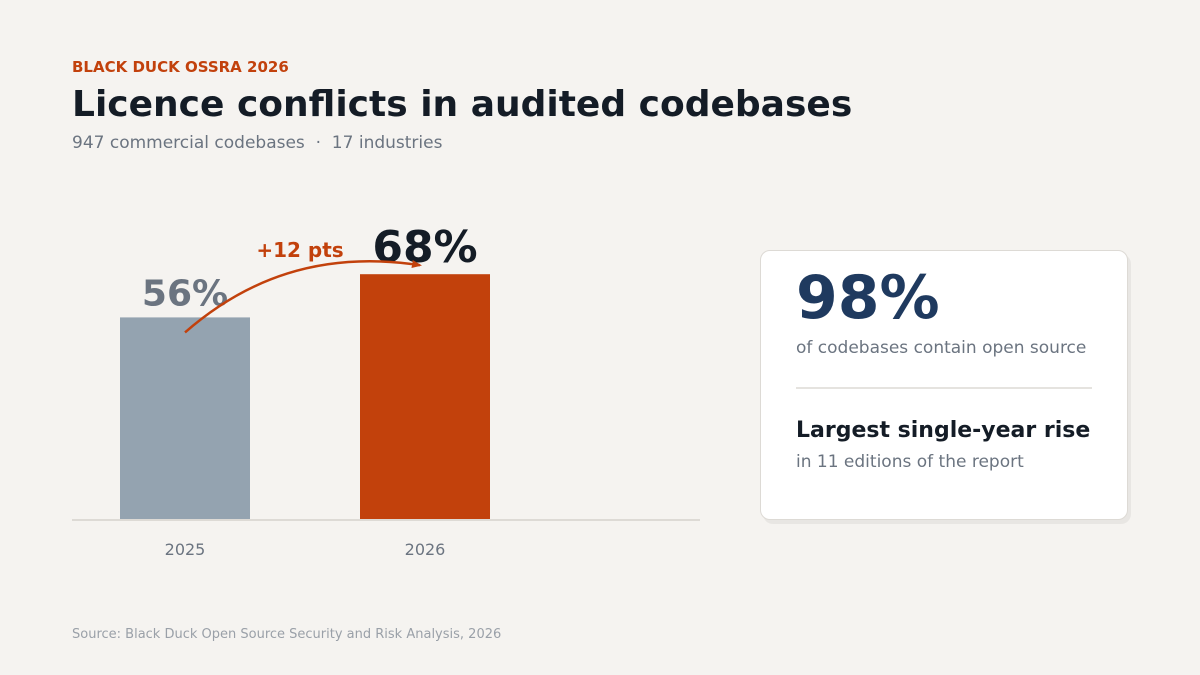 This screenshot has width=1200, height=675. I want to click on change-arrow, so click(303, 297).